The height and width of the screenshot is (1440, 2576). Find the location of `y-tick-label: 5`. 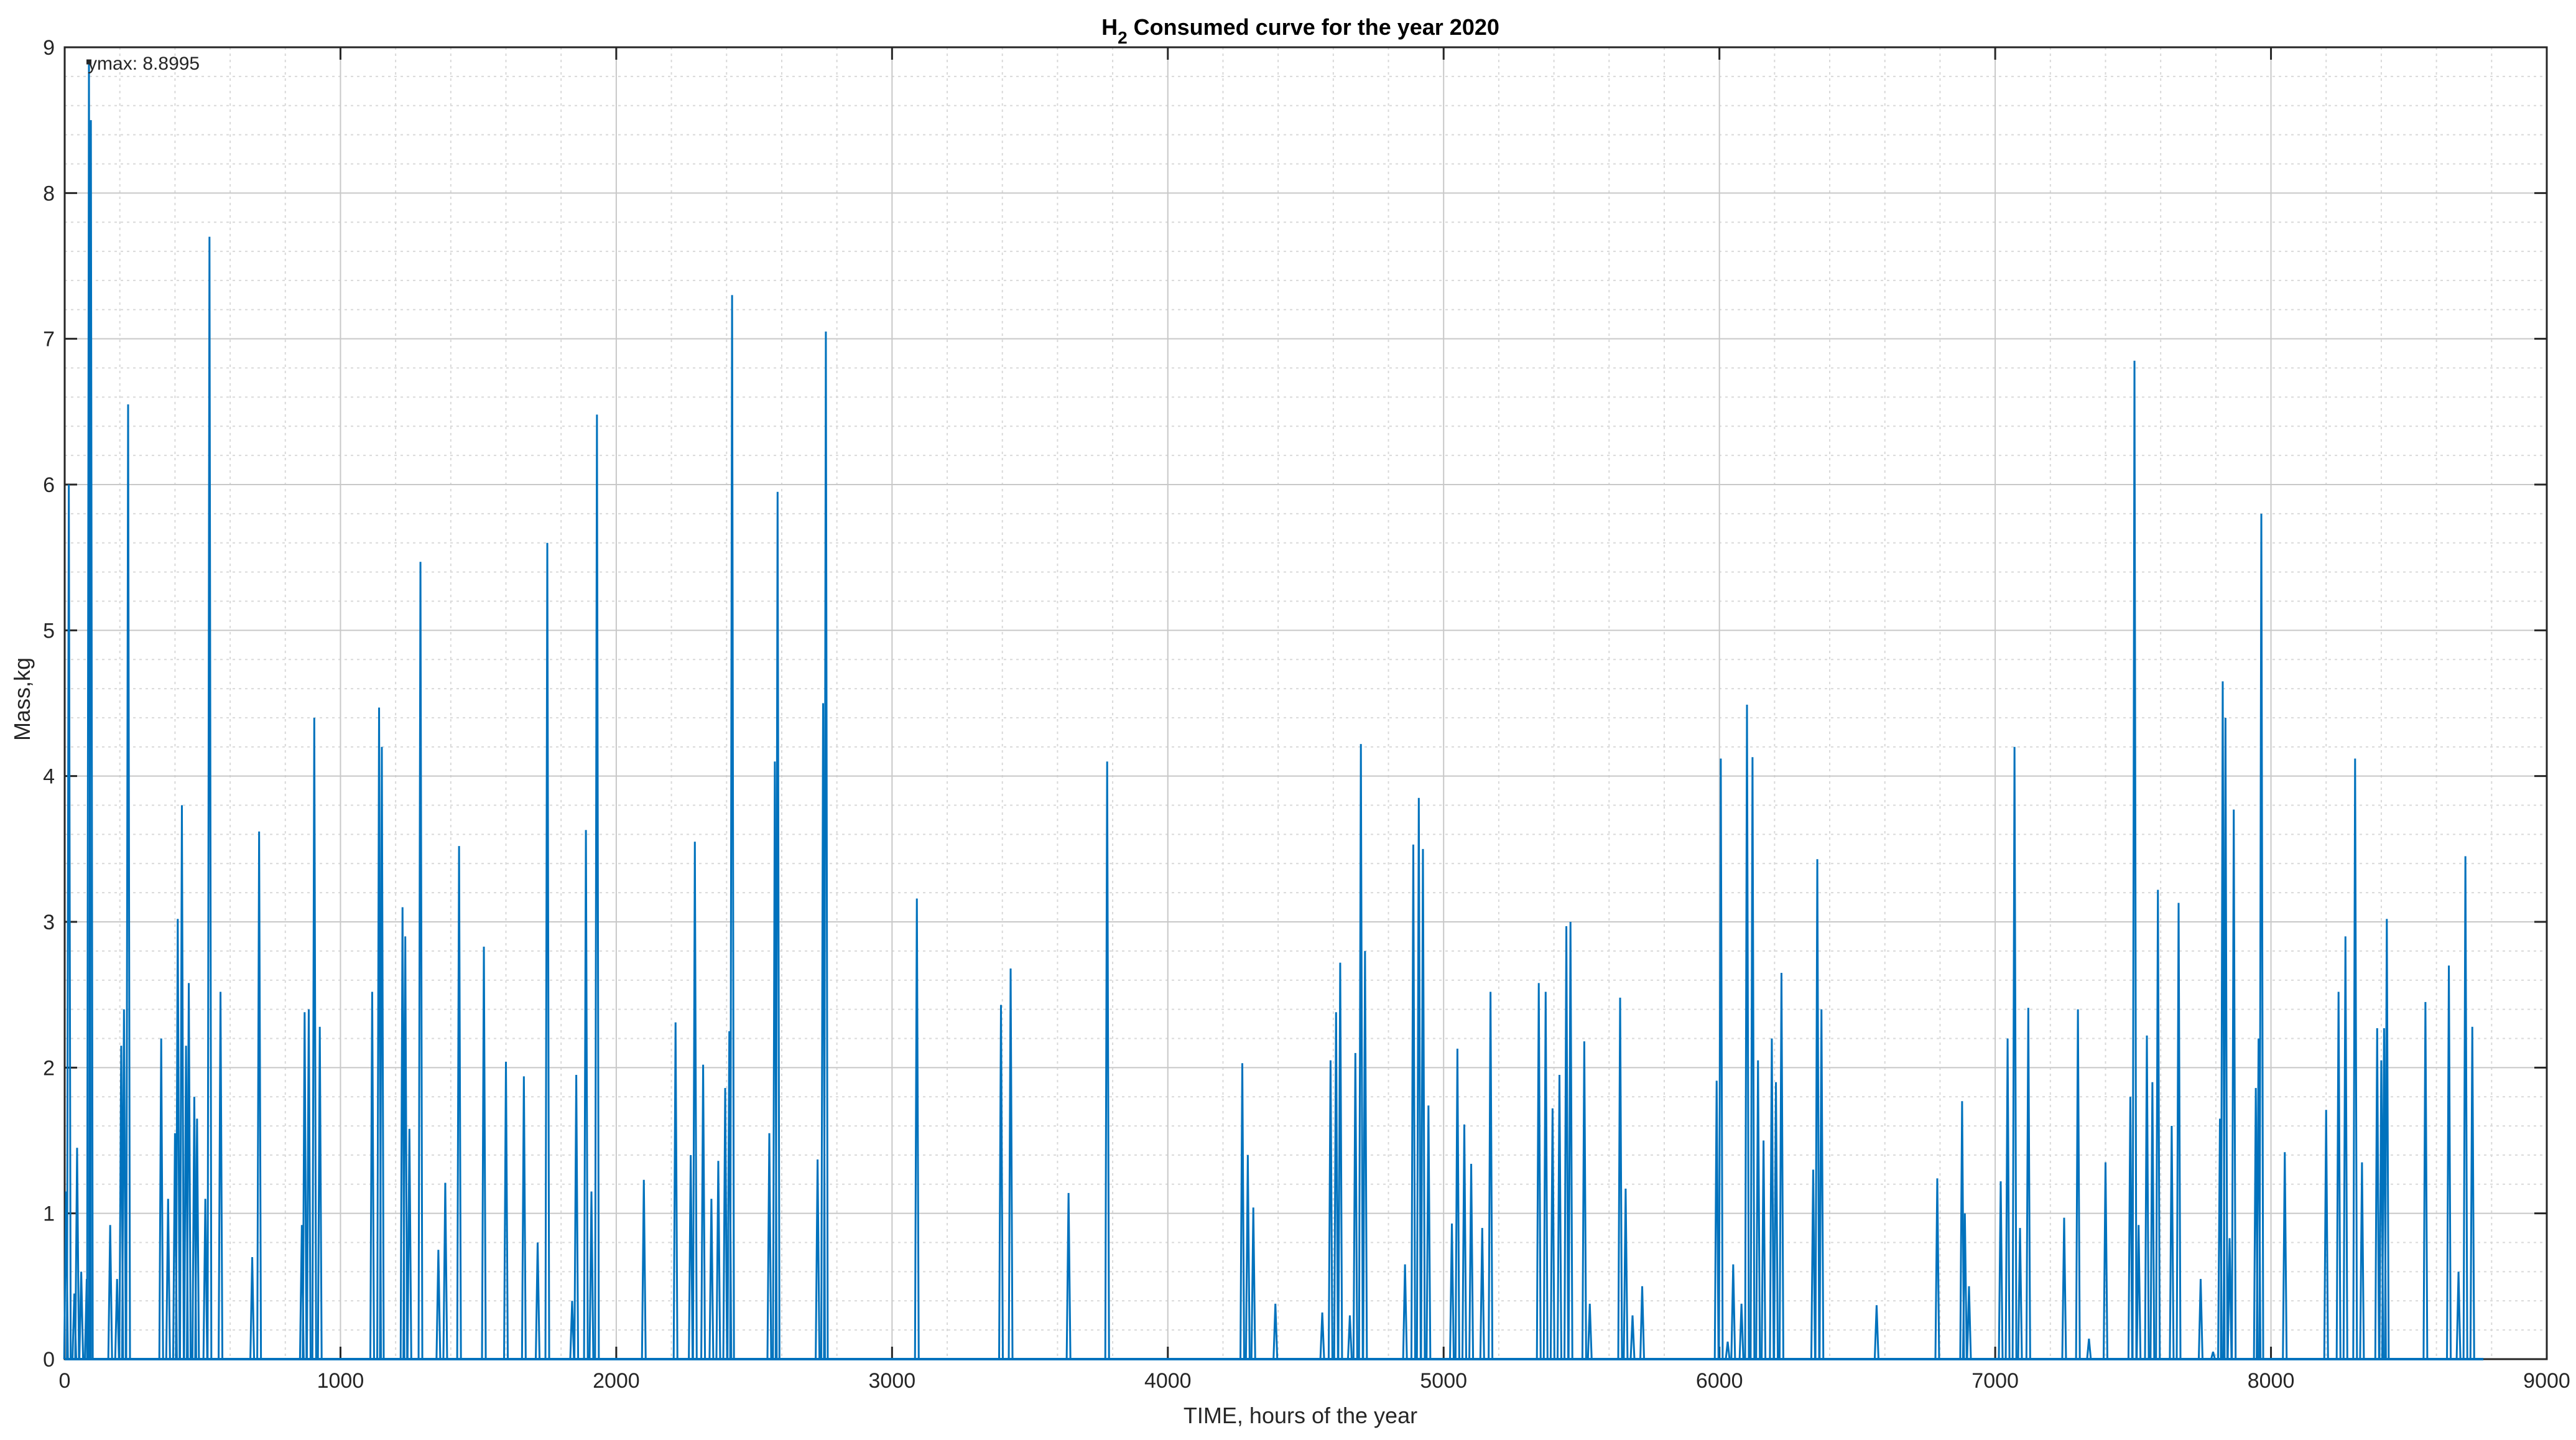

y-tick-label: 5 is located at coordinates (49, 631).